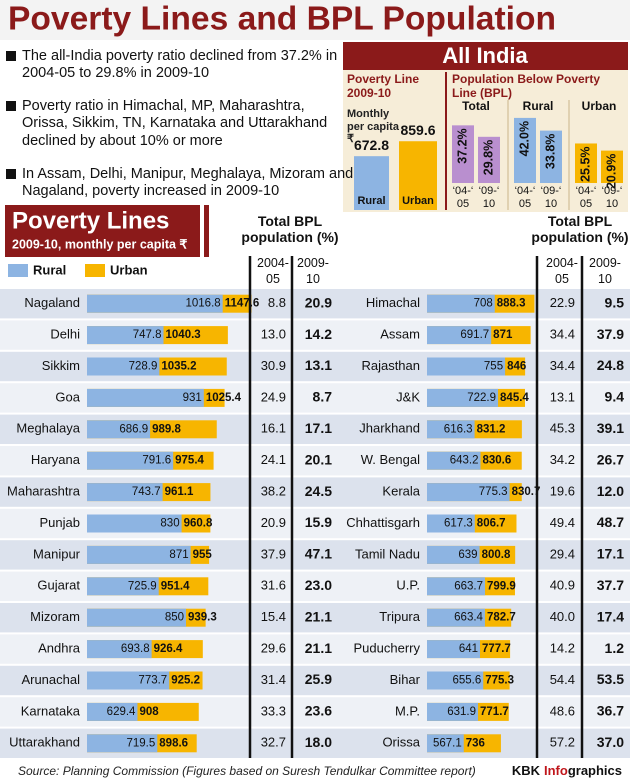  I want to click on bpl-2009-10: 18.0, so click(318, 742).